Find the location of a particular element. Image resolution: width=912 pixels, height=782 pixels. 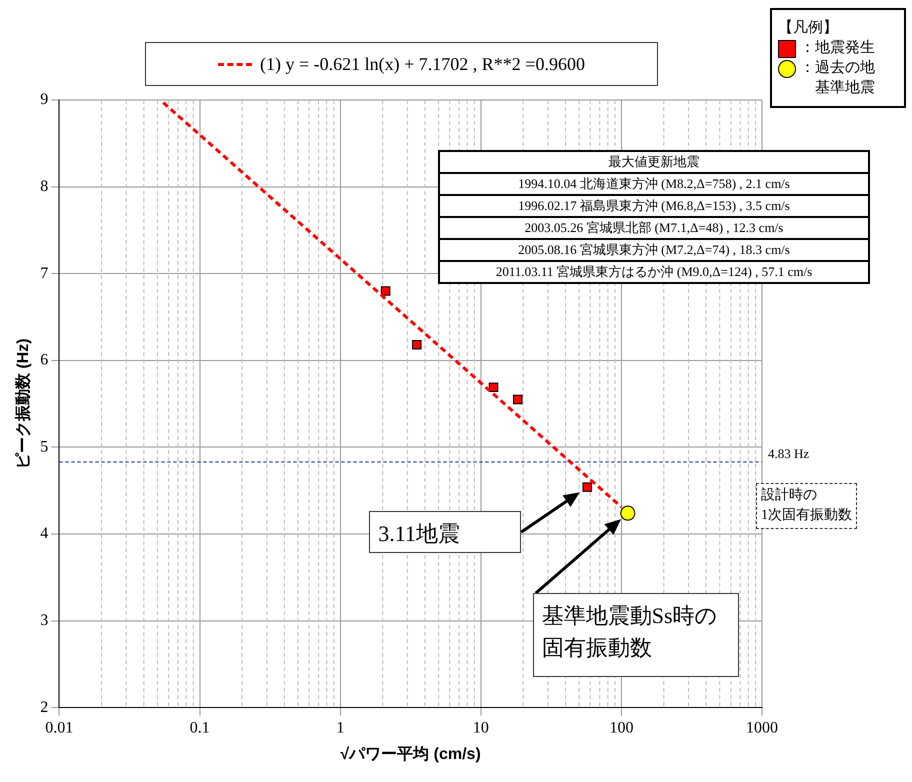

x-tick-label: 1000 is located at coordinates (762, 727).